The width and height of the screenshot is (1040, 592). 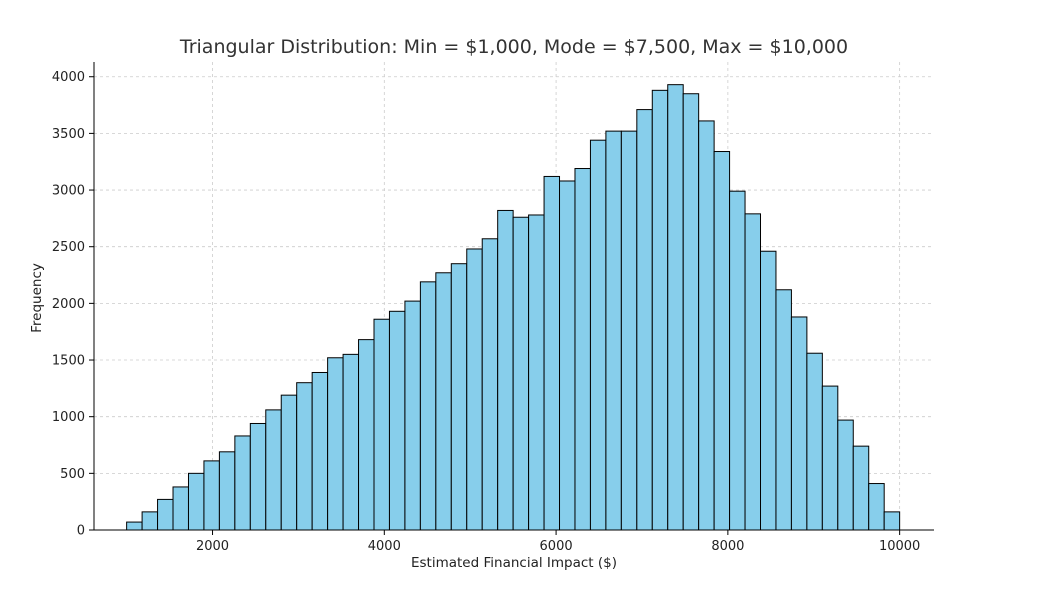 I want to click on x-tick-label: 4000, so click(x=384, y=546).